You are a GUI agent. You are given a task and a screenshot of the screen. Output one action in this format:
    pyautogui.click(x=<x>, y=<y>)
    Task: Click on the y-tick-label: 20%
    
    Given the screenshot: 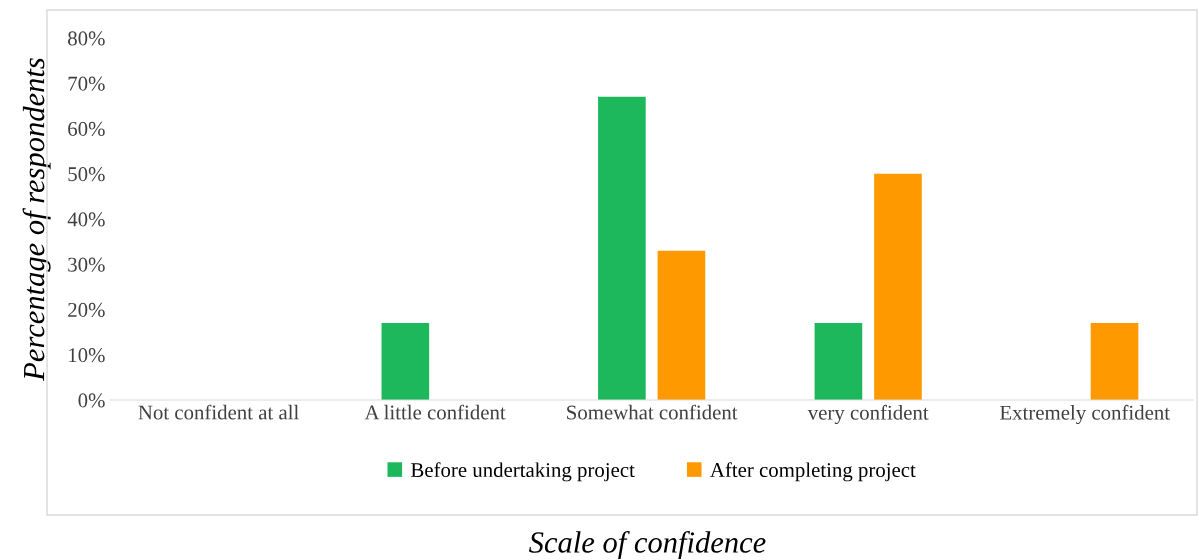 What is the action you would take?
    pyautogui.click(x=86, y=309)
    